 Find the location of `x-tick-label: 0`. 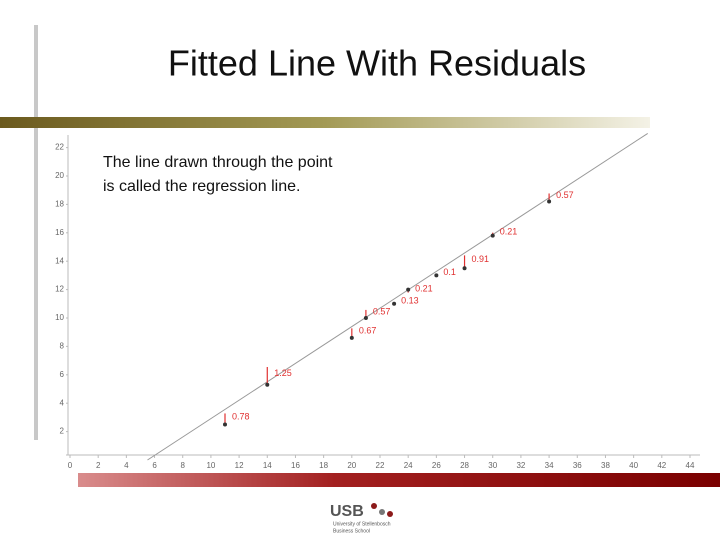

x-tick-label: 0 is located at coordinates (70, 465).